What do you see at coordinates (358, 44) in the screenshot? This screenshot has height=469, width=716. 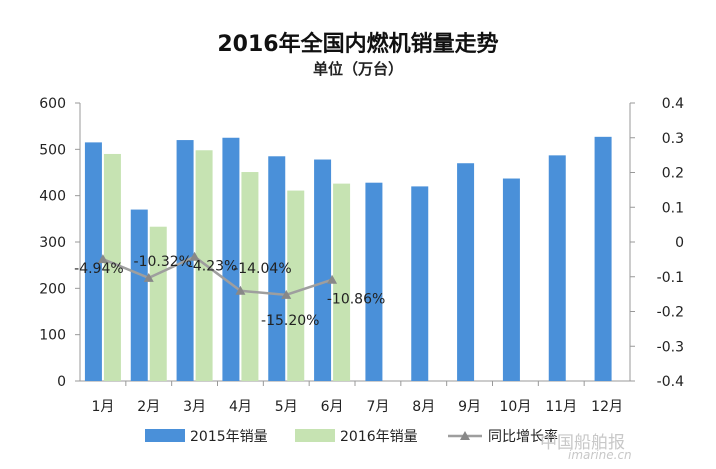 I see `chart-title: 2016年全国内燃机销量走势` at bounding box center [358, 44].